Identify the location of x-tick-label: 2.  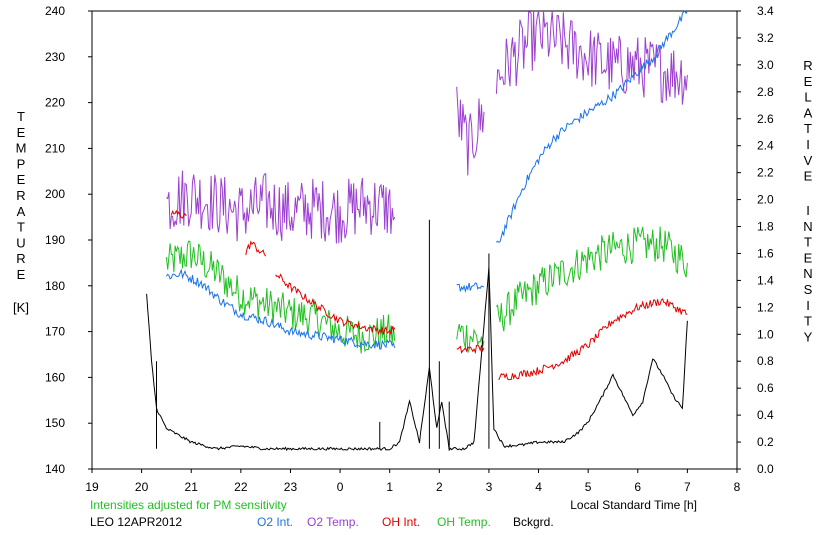
(439, 487).